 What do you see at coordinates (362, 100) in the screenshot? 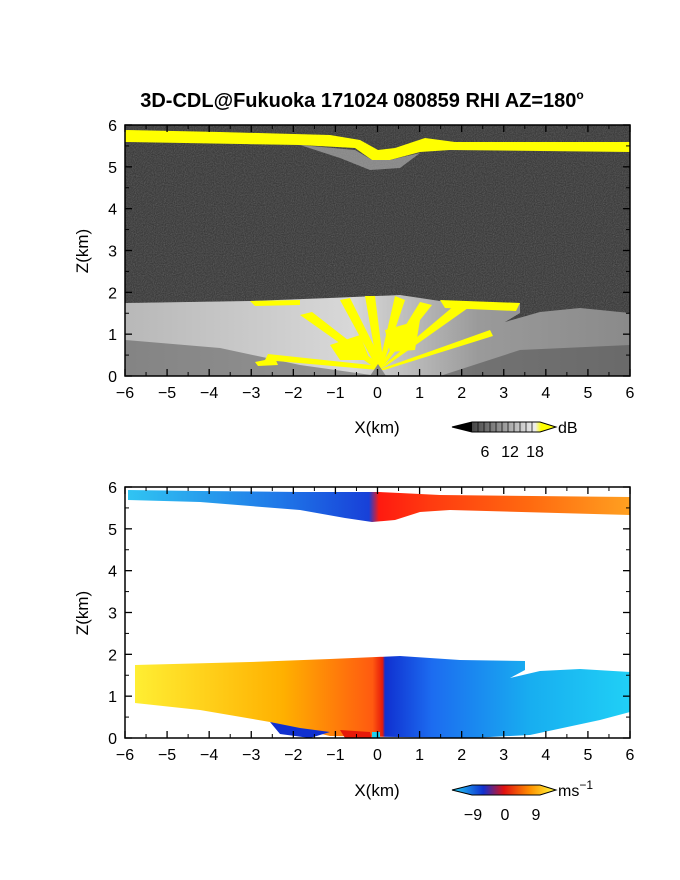
I see `chart-title: 3D-CDL@Fukuoka 171024 080859 RHI AZ=180o` at bounding box center [362, 100].